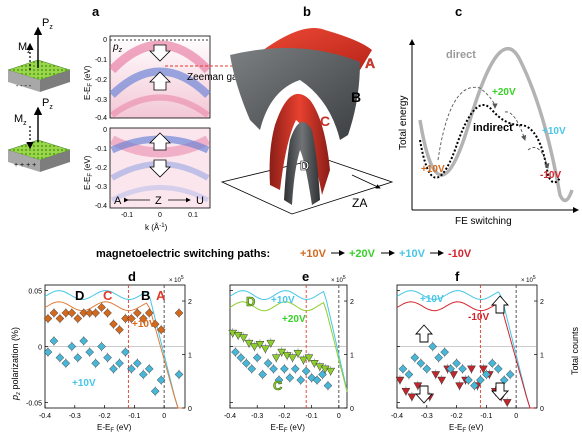 The height and width of the screenshot is (446, 582). Describe the element at coordinates (118, 201) in the screenshot. I see `path-label-a: A` at that location.